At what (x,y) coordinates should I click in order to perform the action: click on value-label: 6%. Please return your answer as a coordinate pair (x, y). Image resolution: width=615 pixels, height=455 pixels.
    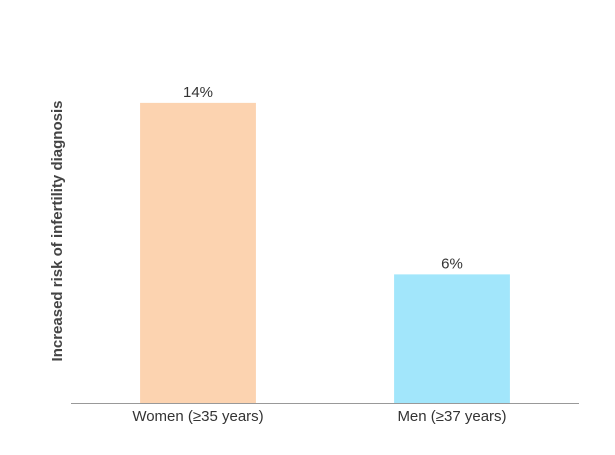
    Looking at the image, I should click on (452, 263).